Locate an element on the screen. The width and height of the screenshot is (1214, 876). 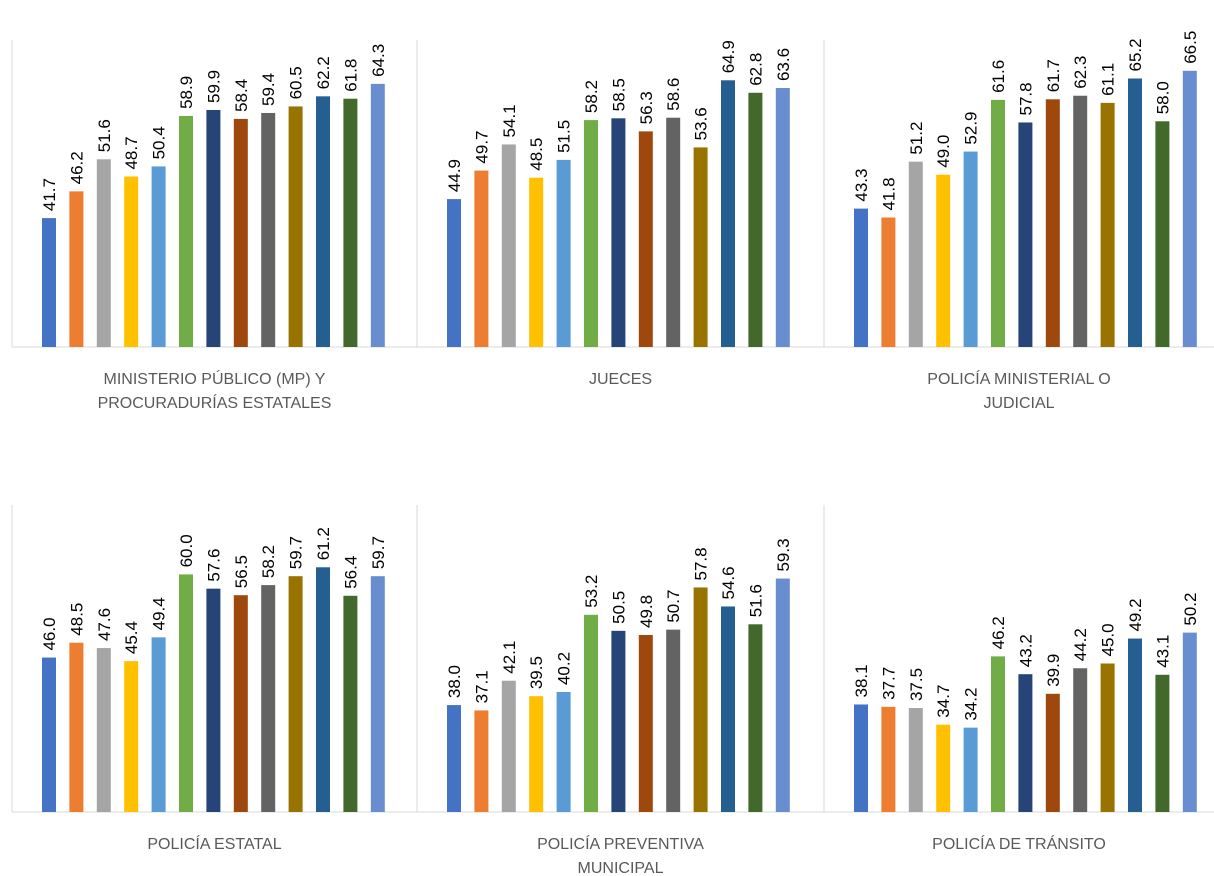
data-label-0-12: 64.3 is located at coordinates (378, 60).